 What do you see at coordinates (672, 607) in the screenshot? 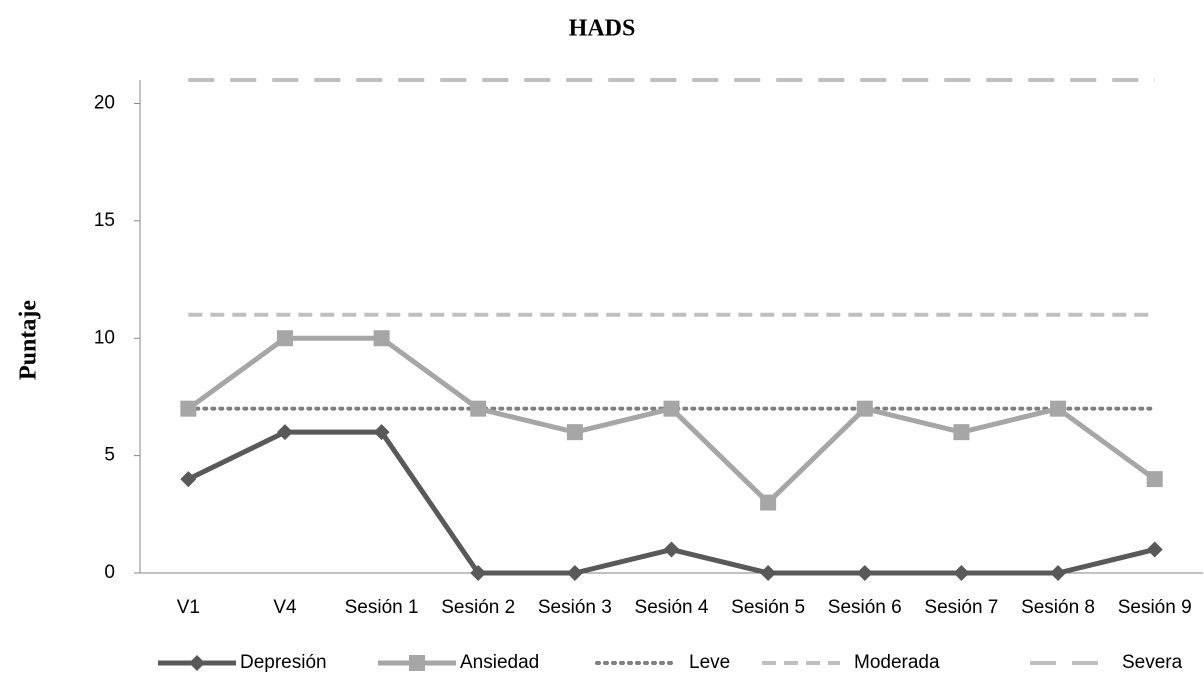
I see `x-tick-label: Sesión 4` at bounding box center [672, 607].